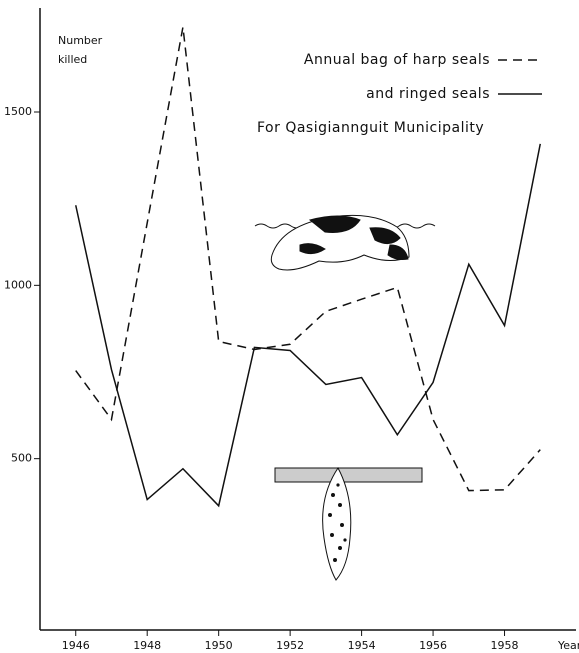  I want to click on x-tick-label: 1956, so click(433, 645).